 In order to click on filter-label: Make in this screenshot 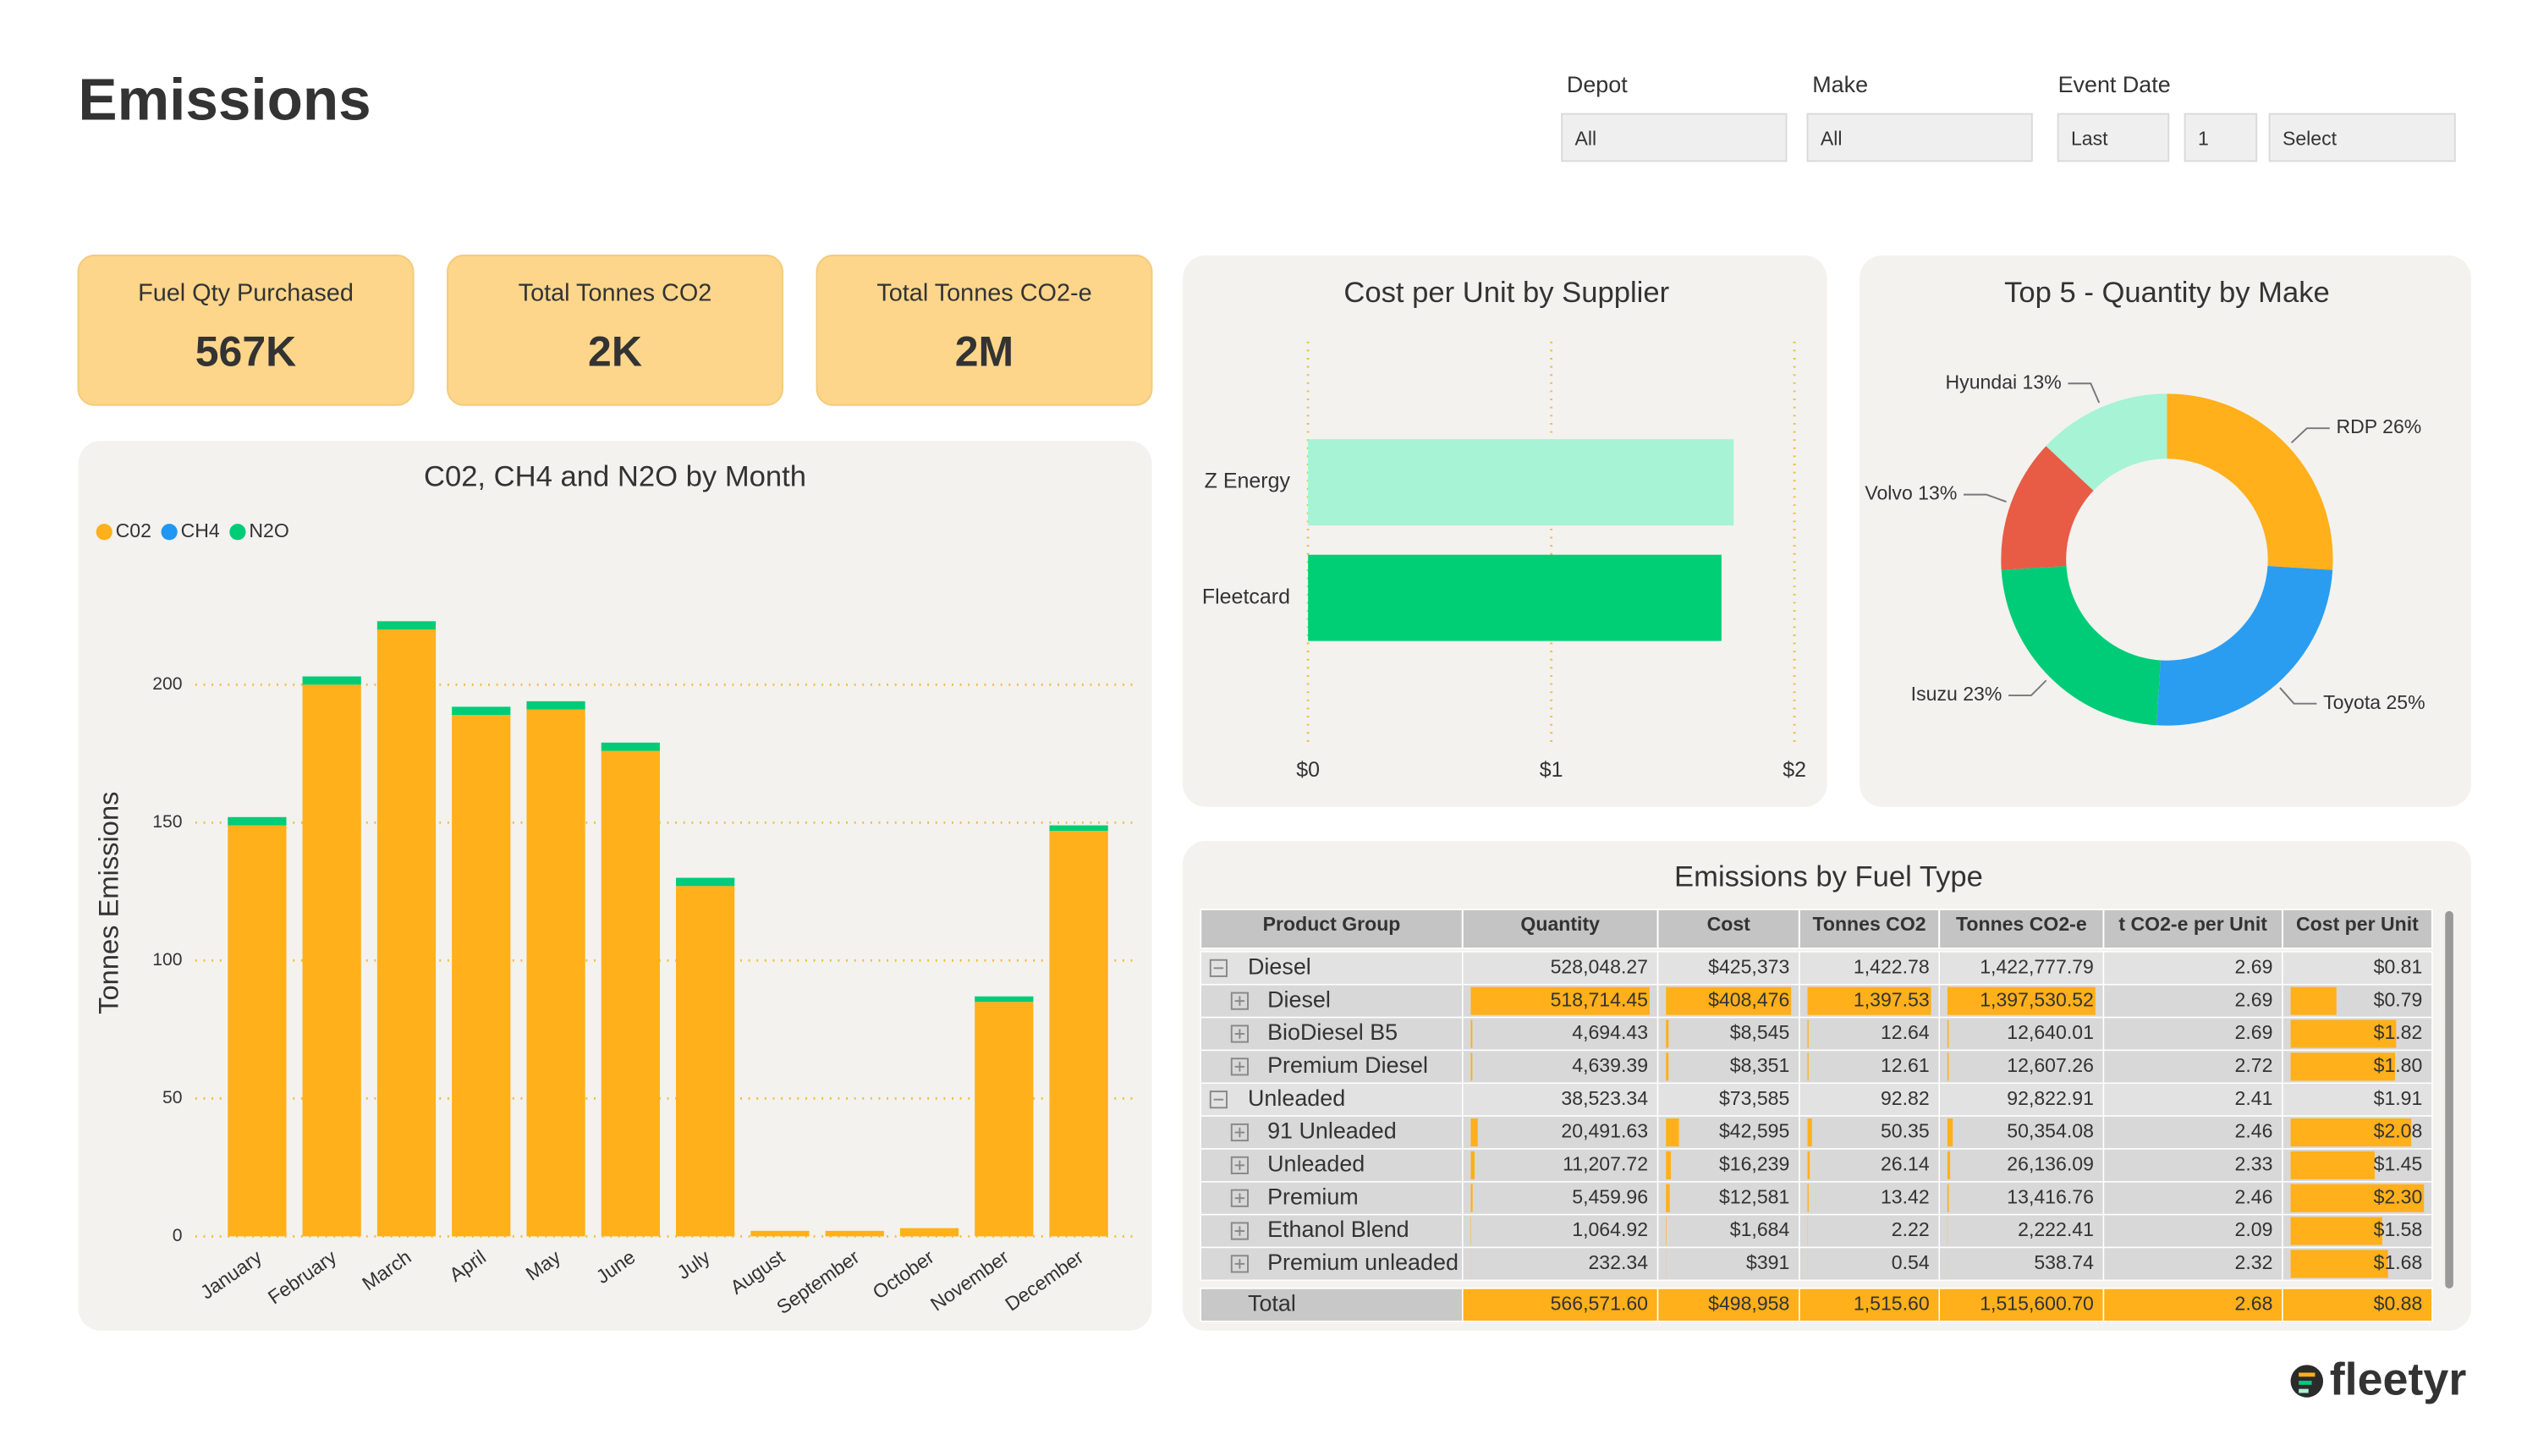, I will do `click(1840, 85)`.